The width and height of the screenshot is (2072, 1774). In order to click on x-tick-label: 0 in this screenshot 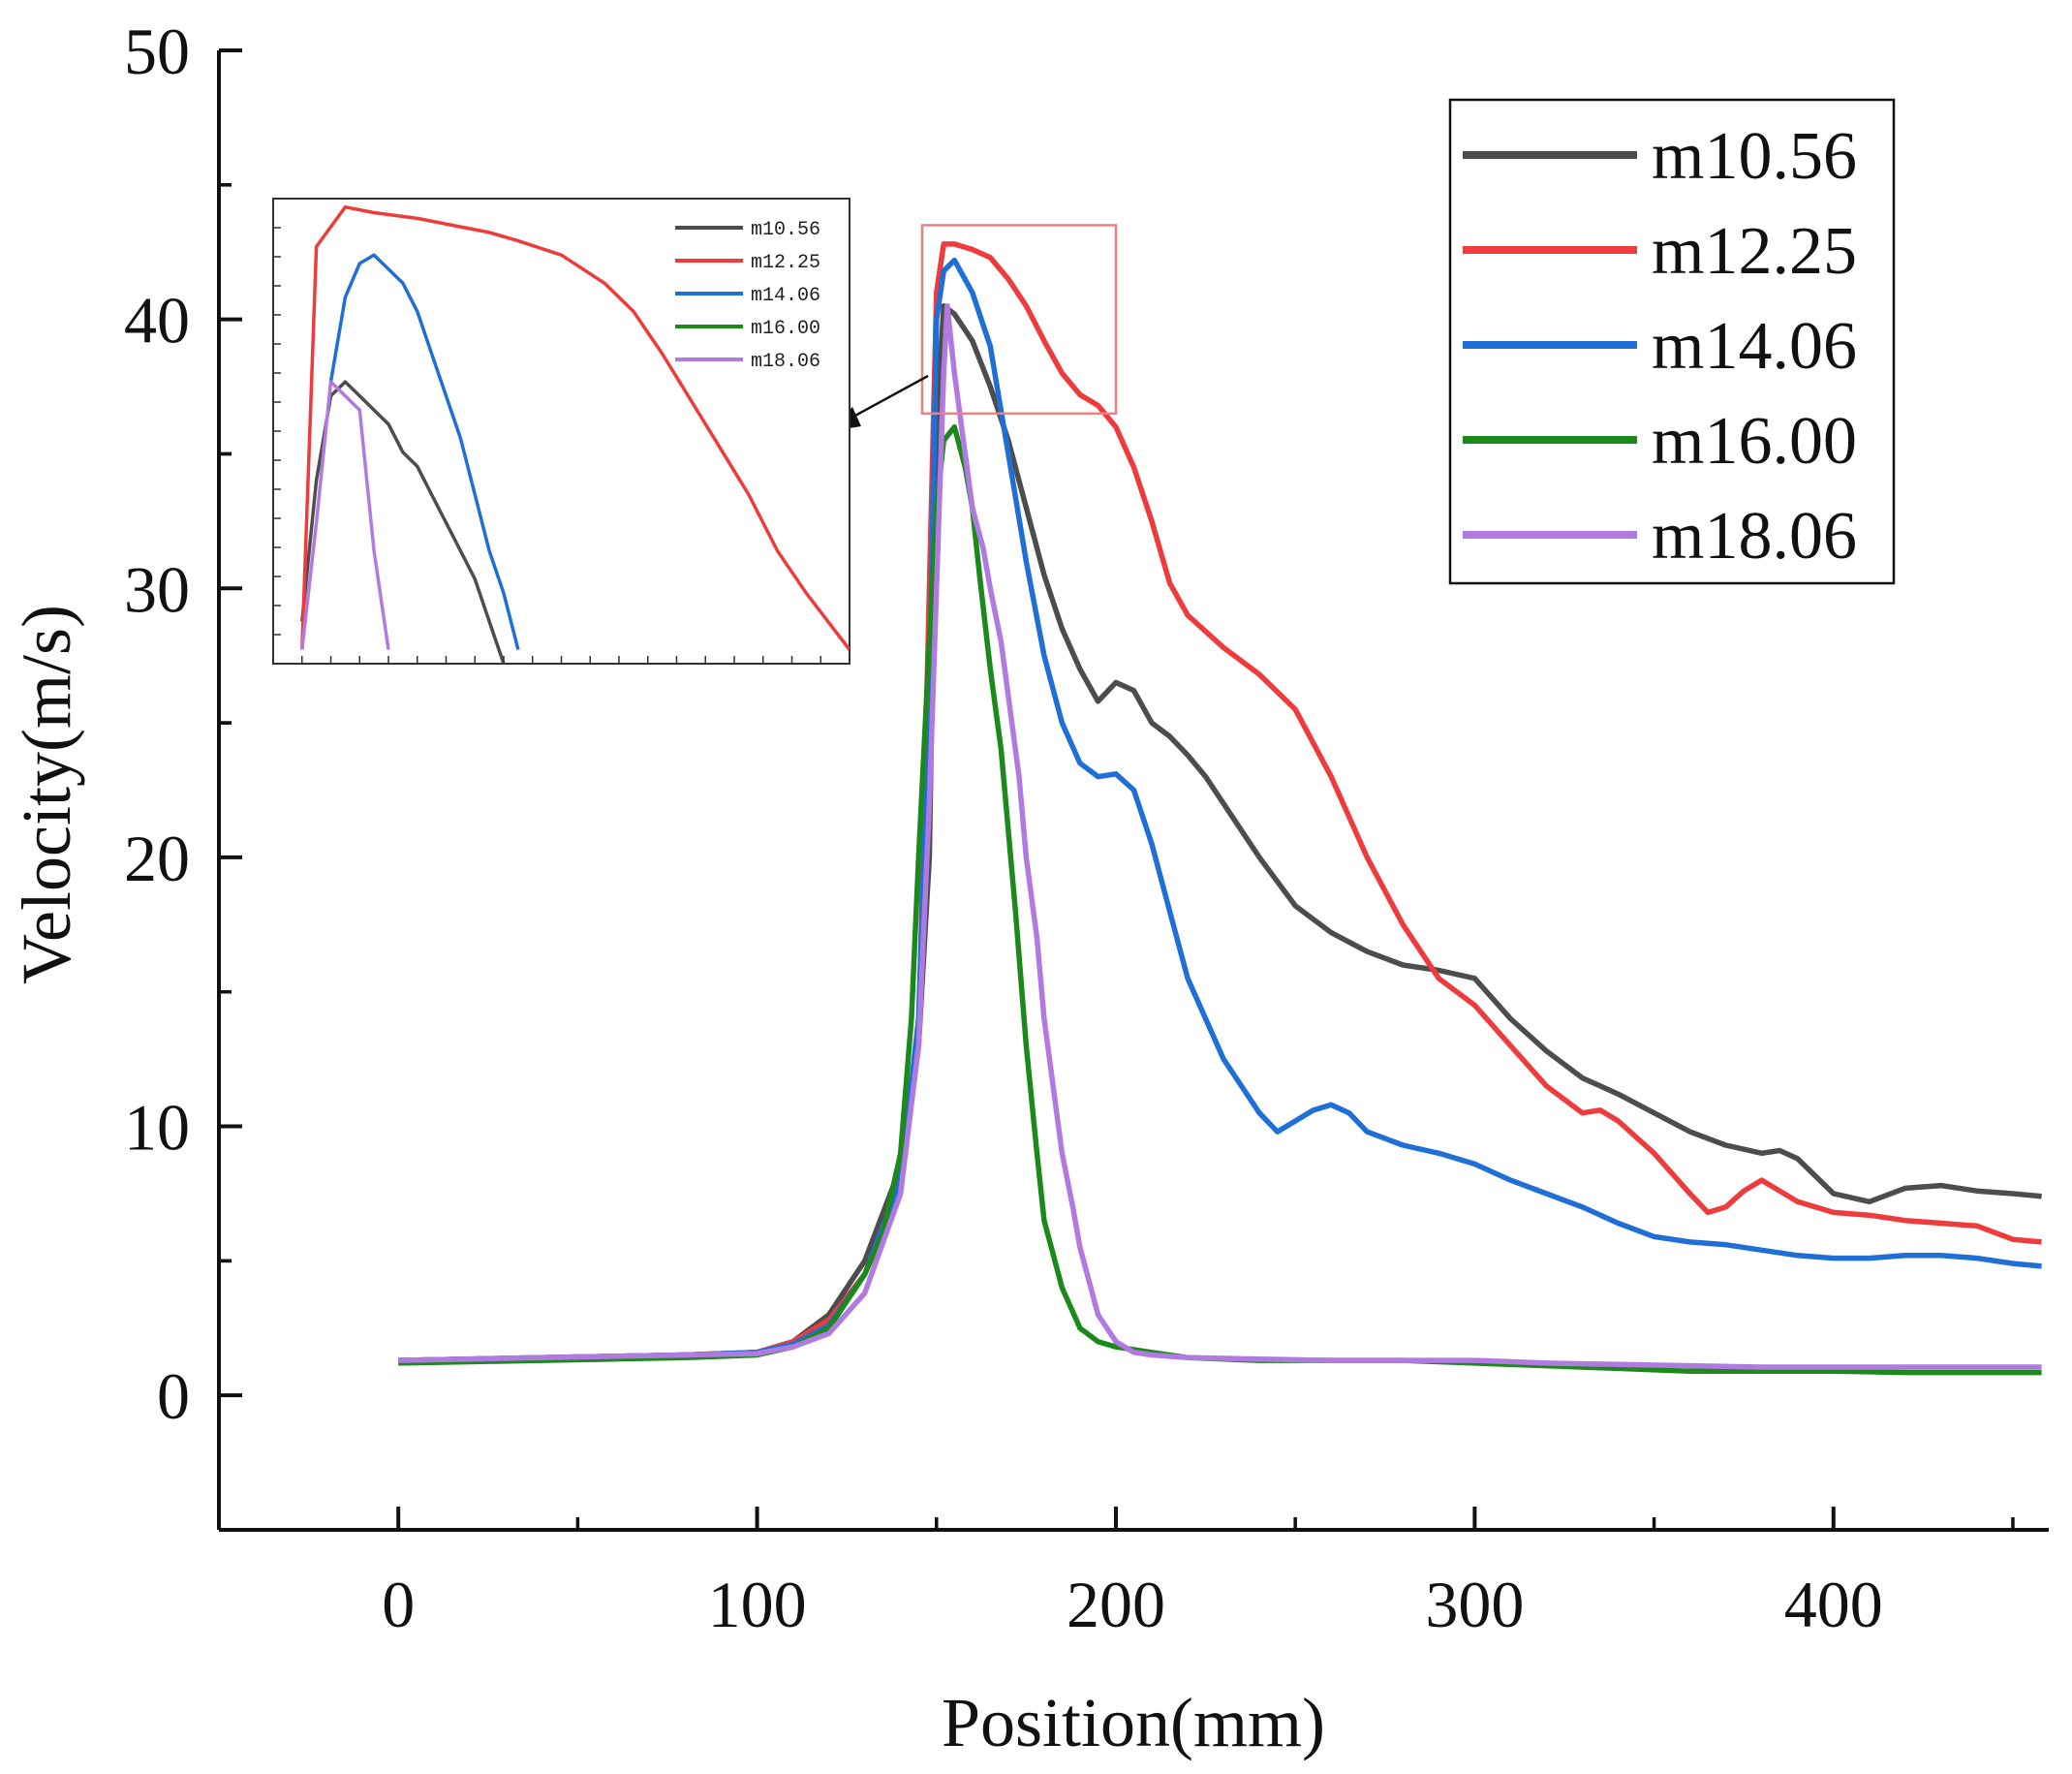, I will do `click(399, 1604)`.